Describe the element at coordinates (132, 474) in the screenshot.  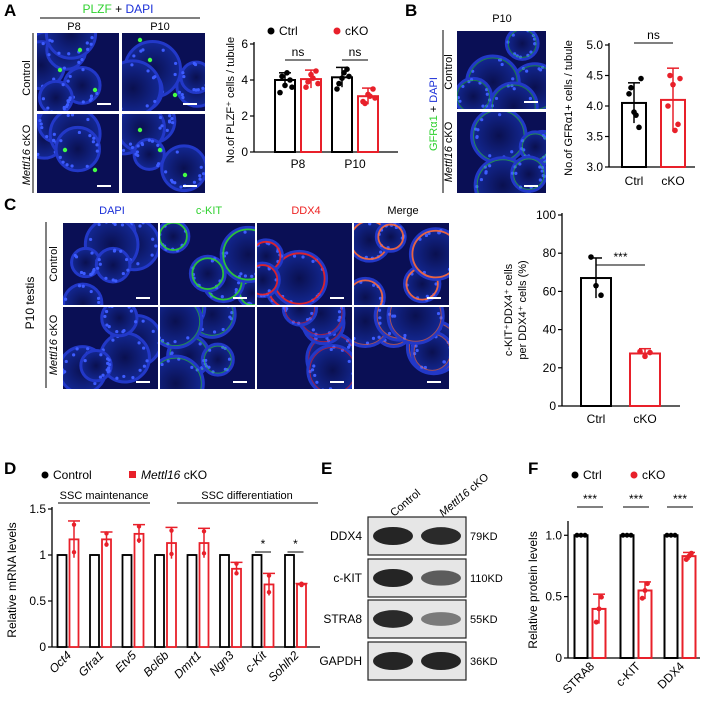
I see `legend-cko-marker` at that location.